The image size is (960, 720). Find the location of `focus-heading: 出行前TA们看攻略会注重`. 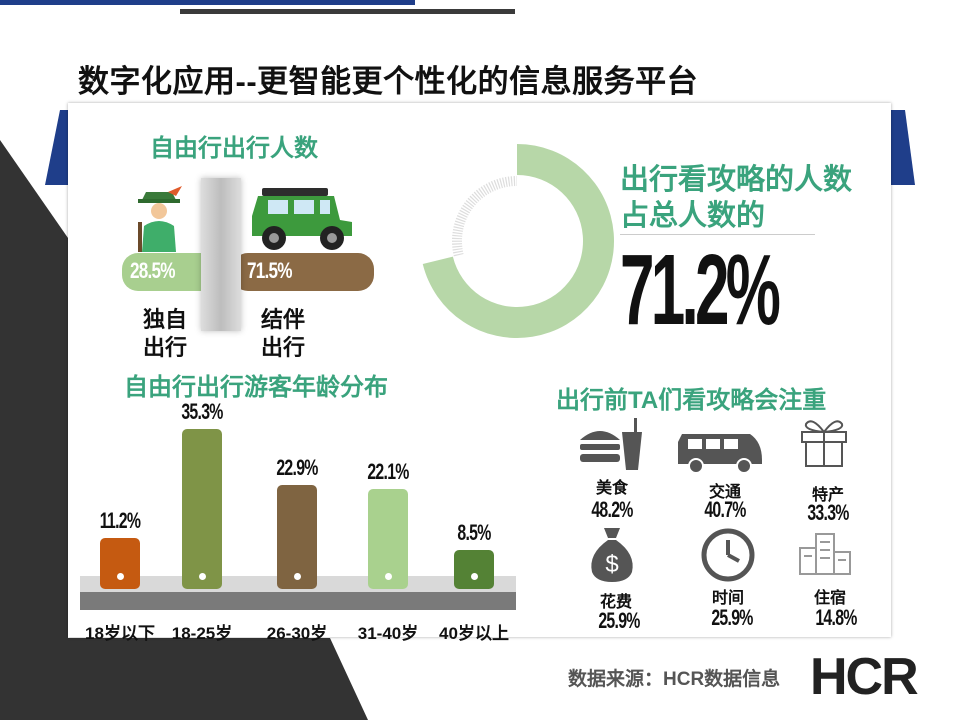

focus-heading: 出行前TA们看攻略会注重 is located at coordinates (691, 400).